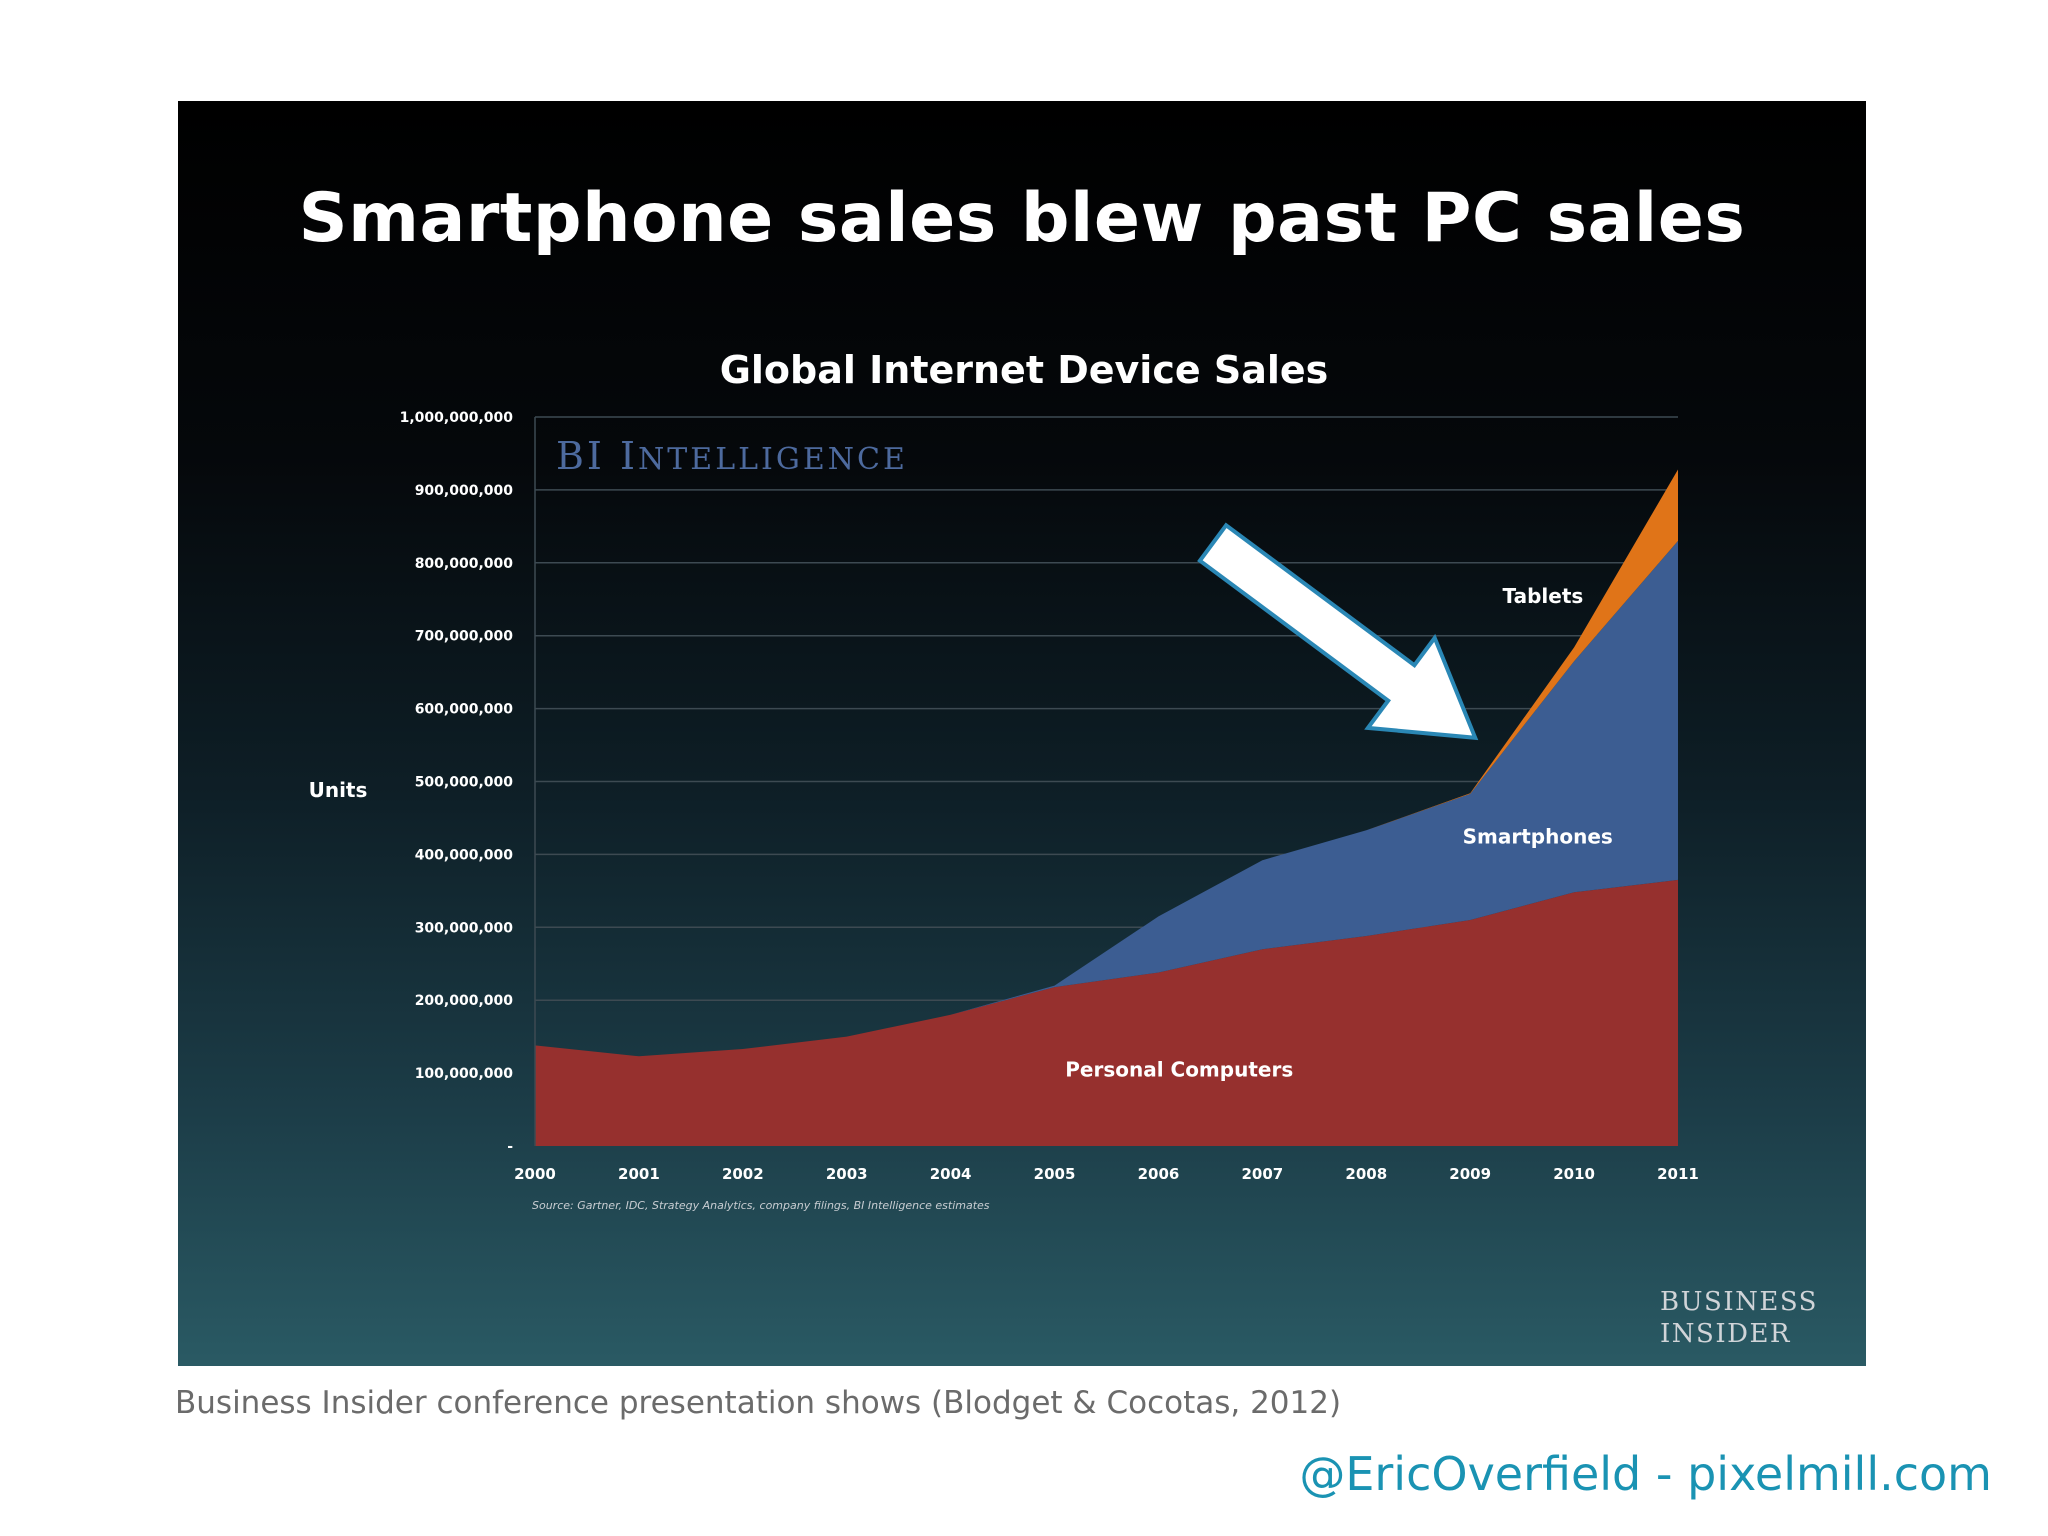 Image resolution: width=2048 pixels, height=1536 pixels. Describe the element at coordinates (732, 456) in the screenshot. I see `bi-intelligence-logo: BI INTELLIGENCE` at that location.